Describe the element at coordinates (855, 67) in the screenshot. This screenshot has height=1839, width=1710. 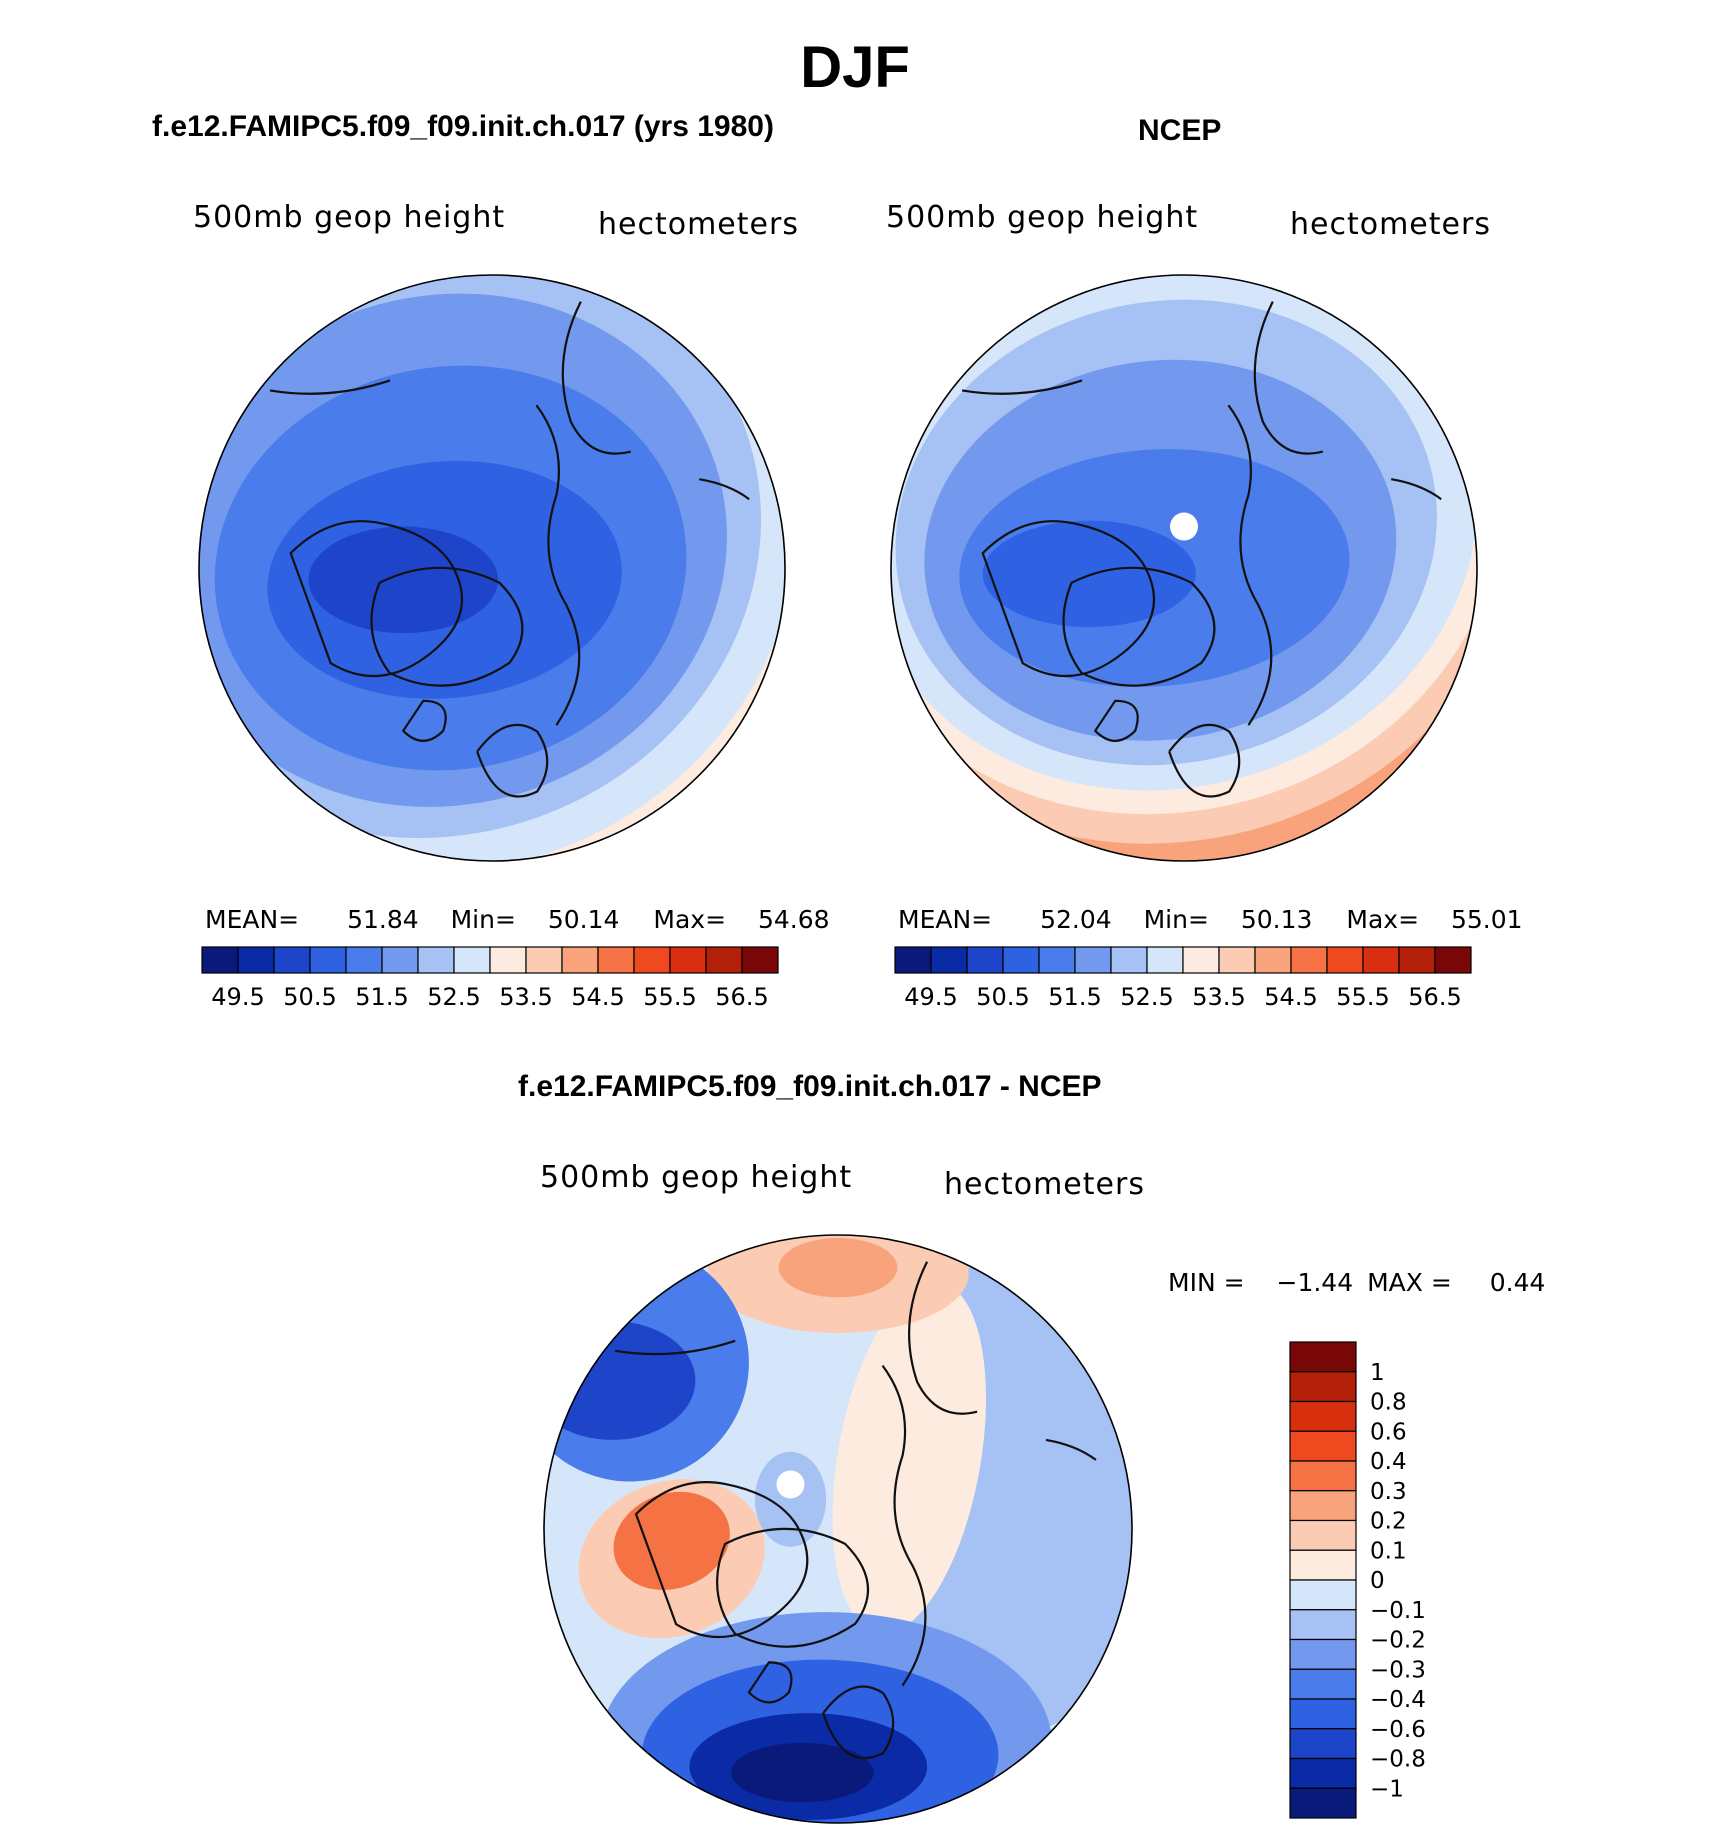
I see `page-title: DJF` at that location.